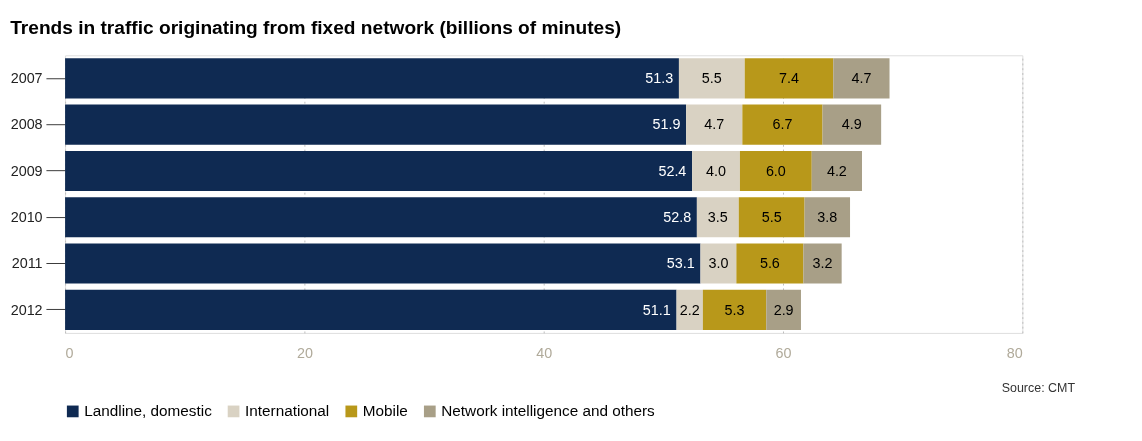 This screenshot has width=1142, height=441. Describe the element at coordinates (717, 217) in the screenshot. I see `data-label: 3.5` at that location.